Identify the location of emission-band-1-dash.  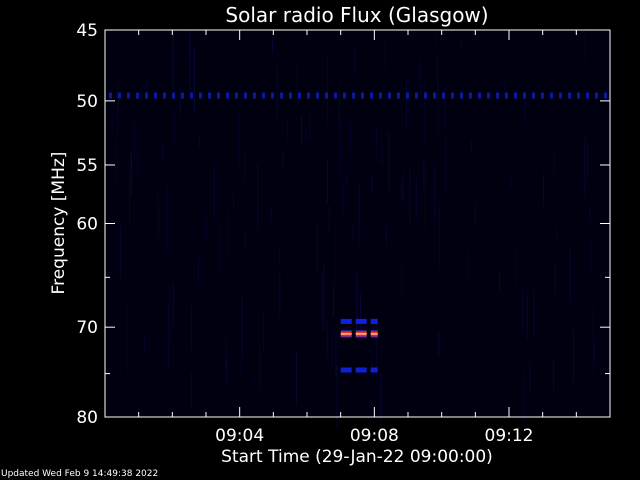
(374, 321).